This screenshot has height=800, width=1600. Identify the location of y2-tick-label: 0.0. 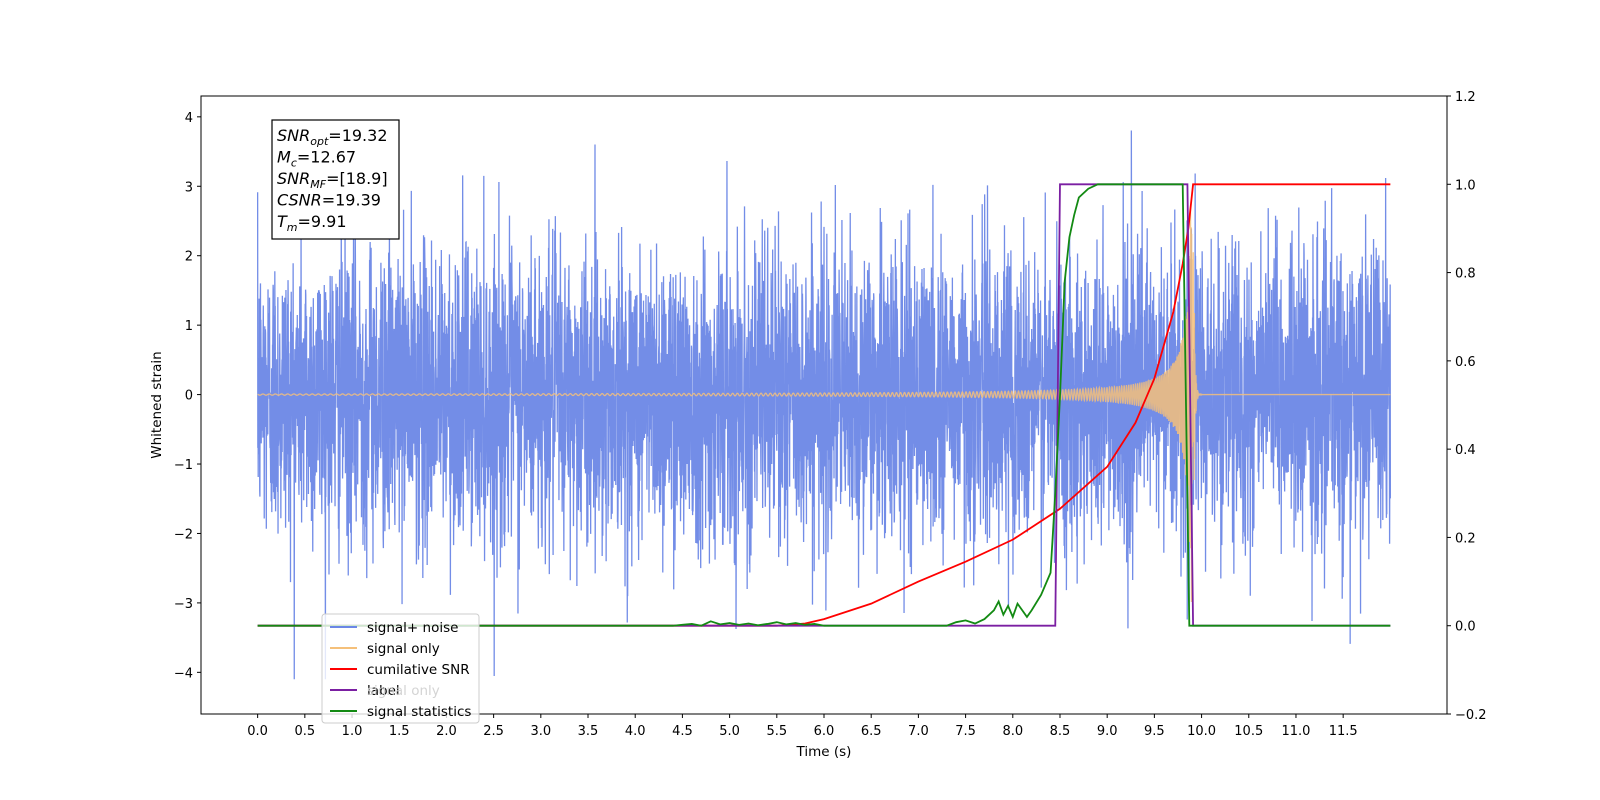
(1465, 627).